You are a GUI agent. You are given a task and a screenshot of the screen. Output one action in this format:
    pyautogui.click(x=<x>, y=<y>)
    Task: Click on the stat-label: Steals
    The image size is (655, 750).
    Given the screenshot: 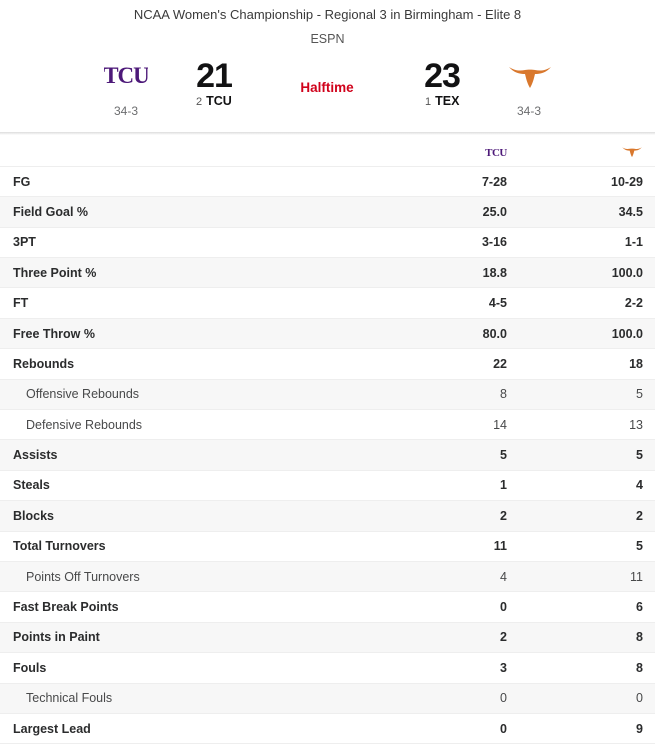 What is the action you would take?
    pyautogui.click(x=200, y=486)
    